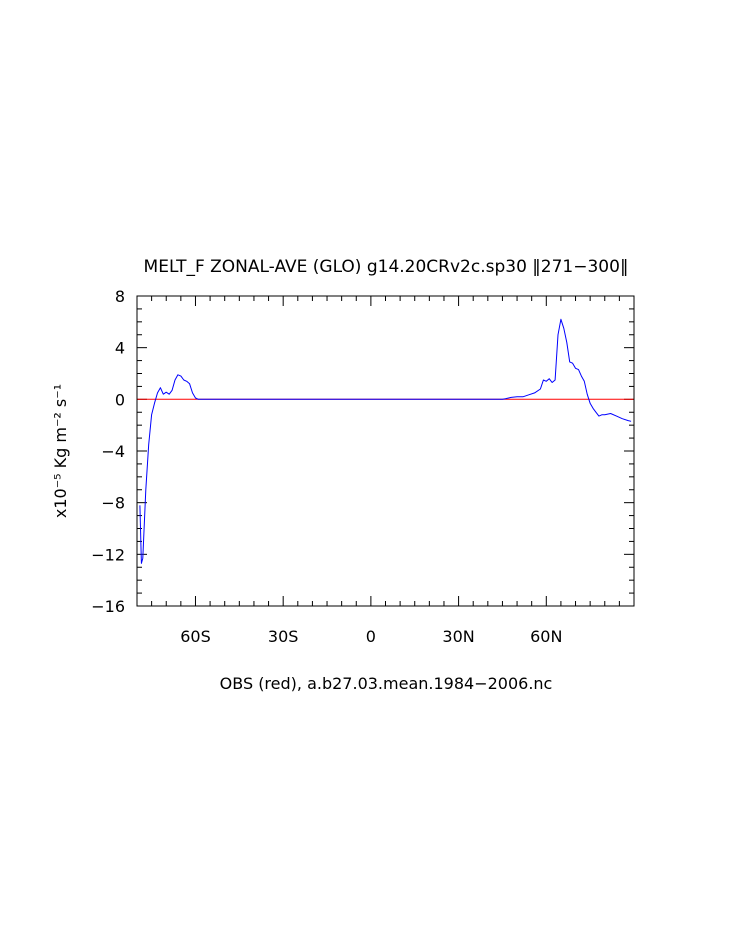  What do you see at coordinates (546, 636) in the screenshot?
I see `x-tick-label: 60N` at bounding box center [546, 636].